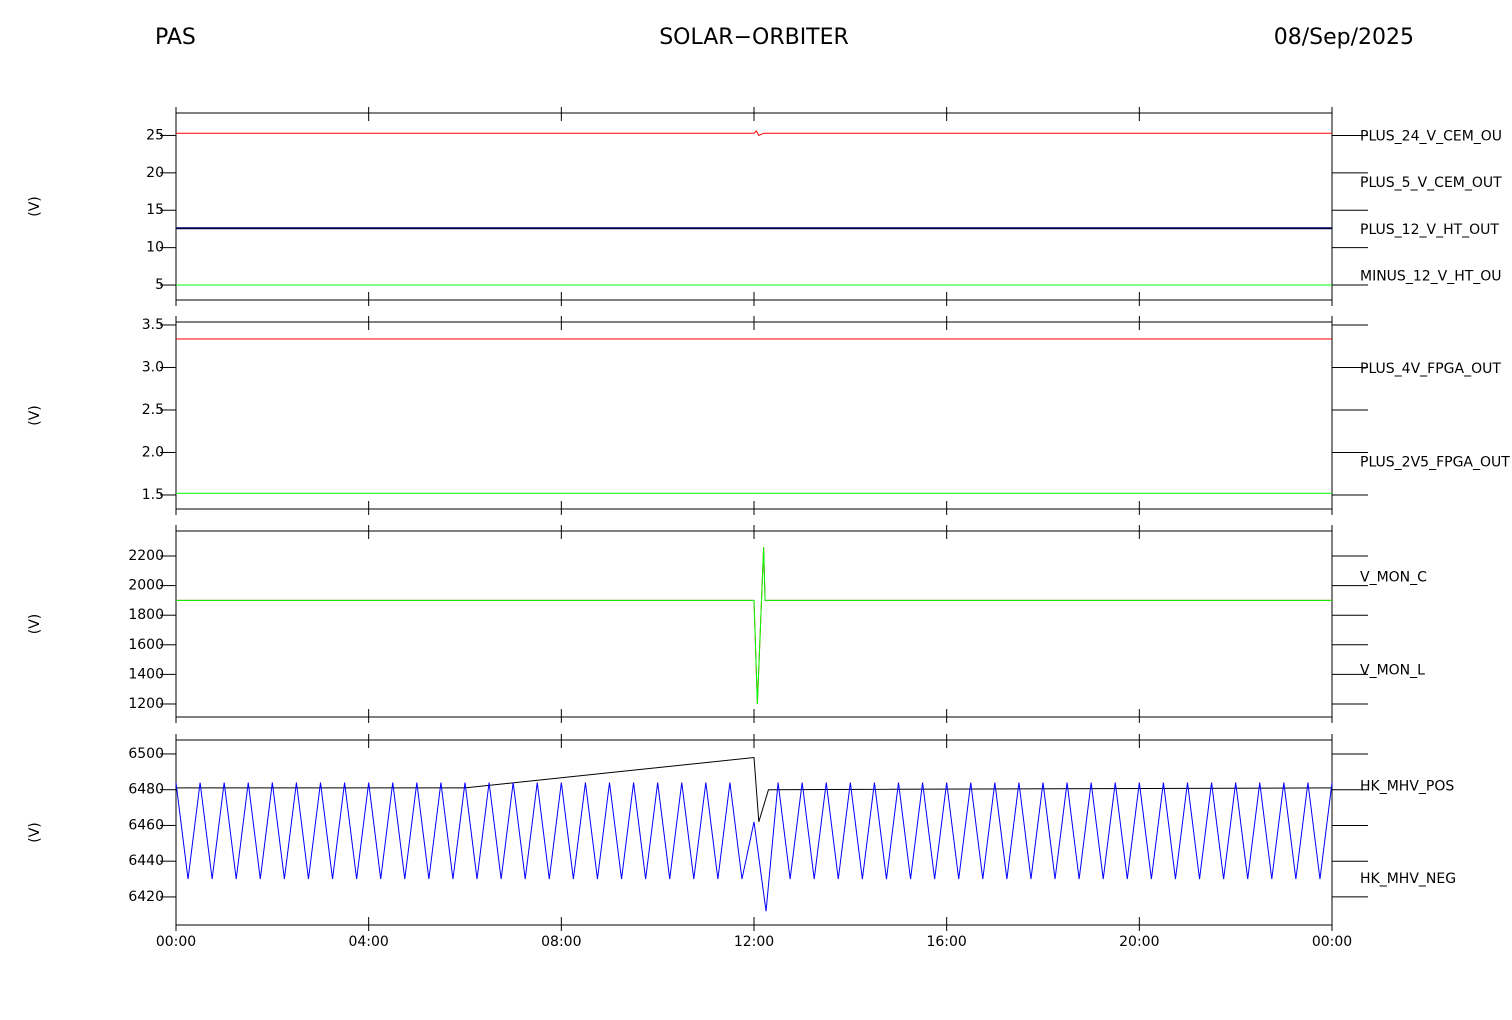  What do you see at coordinates (146, 897) in the screenshot?
I see `y-tick-label: 6420` at bounding box center [146, 897].